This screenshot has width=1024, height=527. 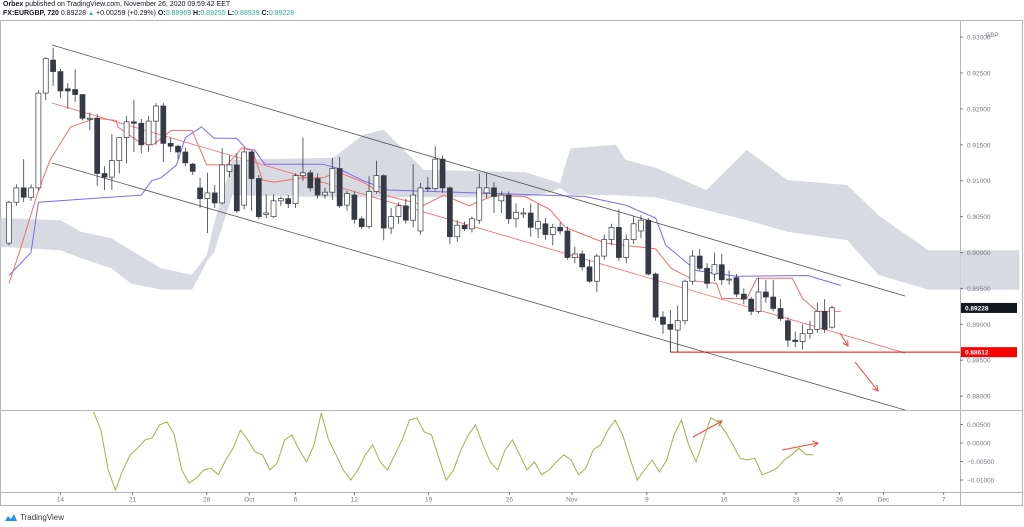 I want to click on time-tick-label: 28, so click(x=207, y=500).